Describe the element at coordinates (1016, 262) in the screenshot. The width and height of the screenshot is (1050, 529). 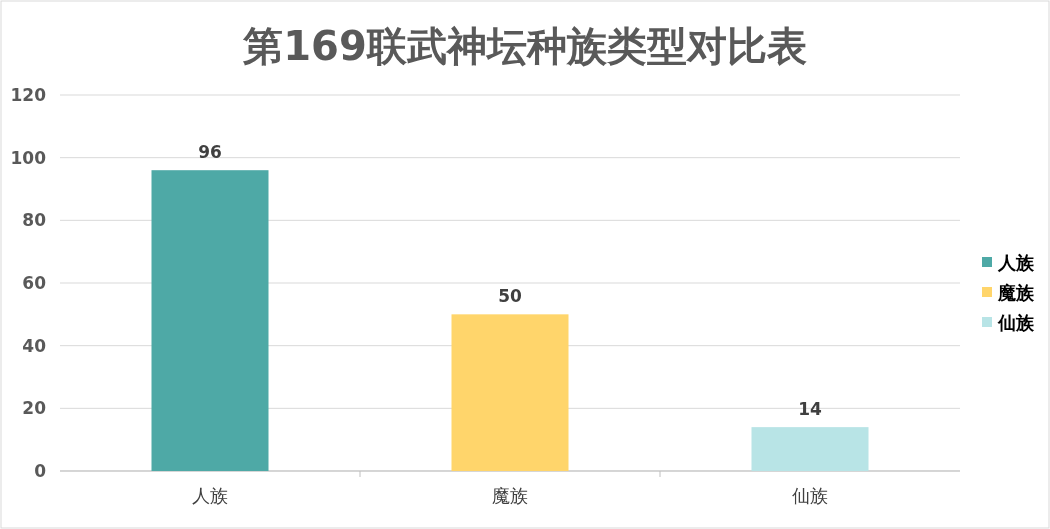
I see `legend-label: 人族` at that location.